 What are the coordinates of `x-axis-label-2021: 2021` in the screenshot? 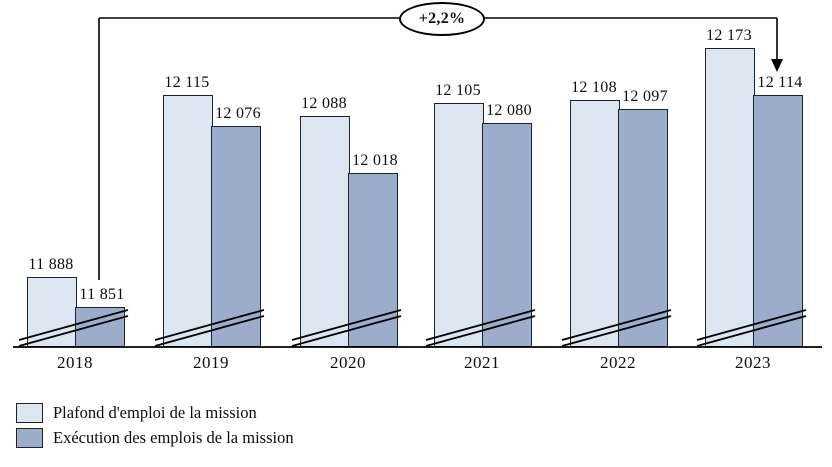 It's located at (482, 362).